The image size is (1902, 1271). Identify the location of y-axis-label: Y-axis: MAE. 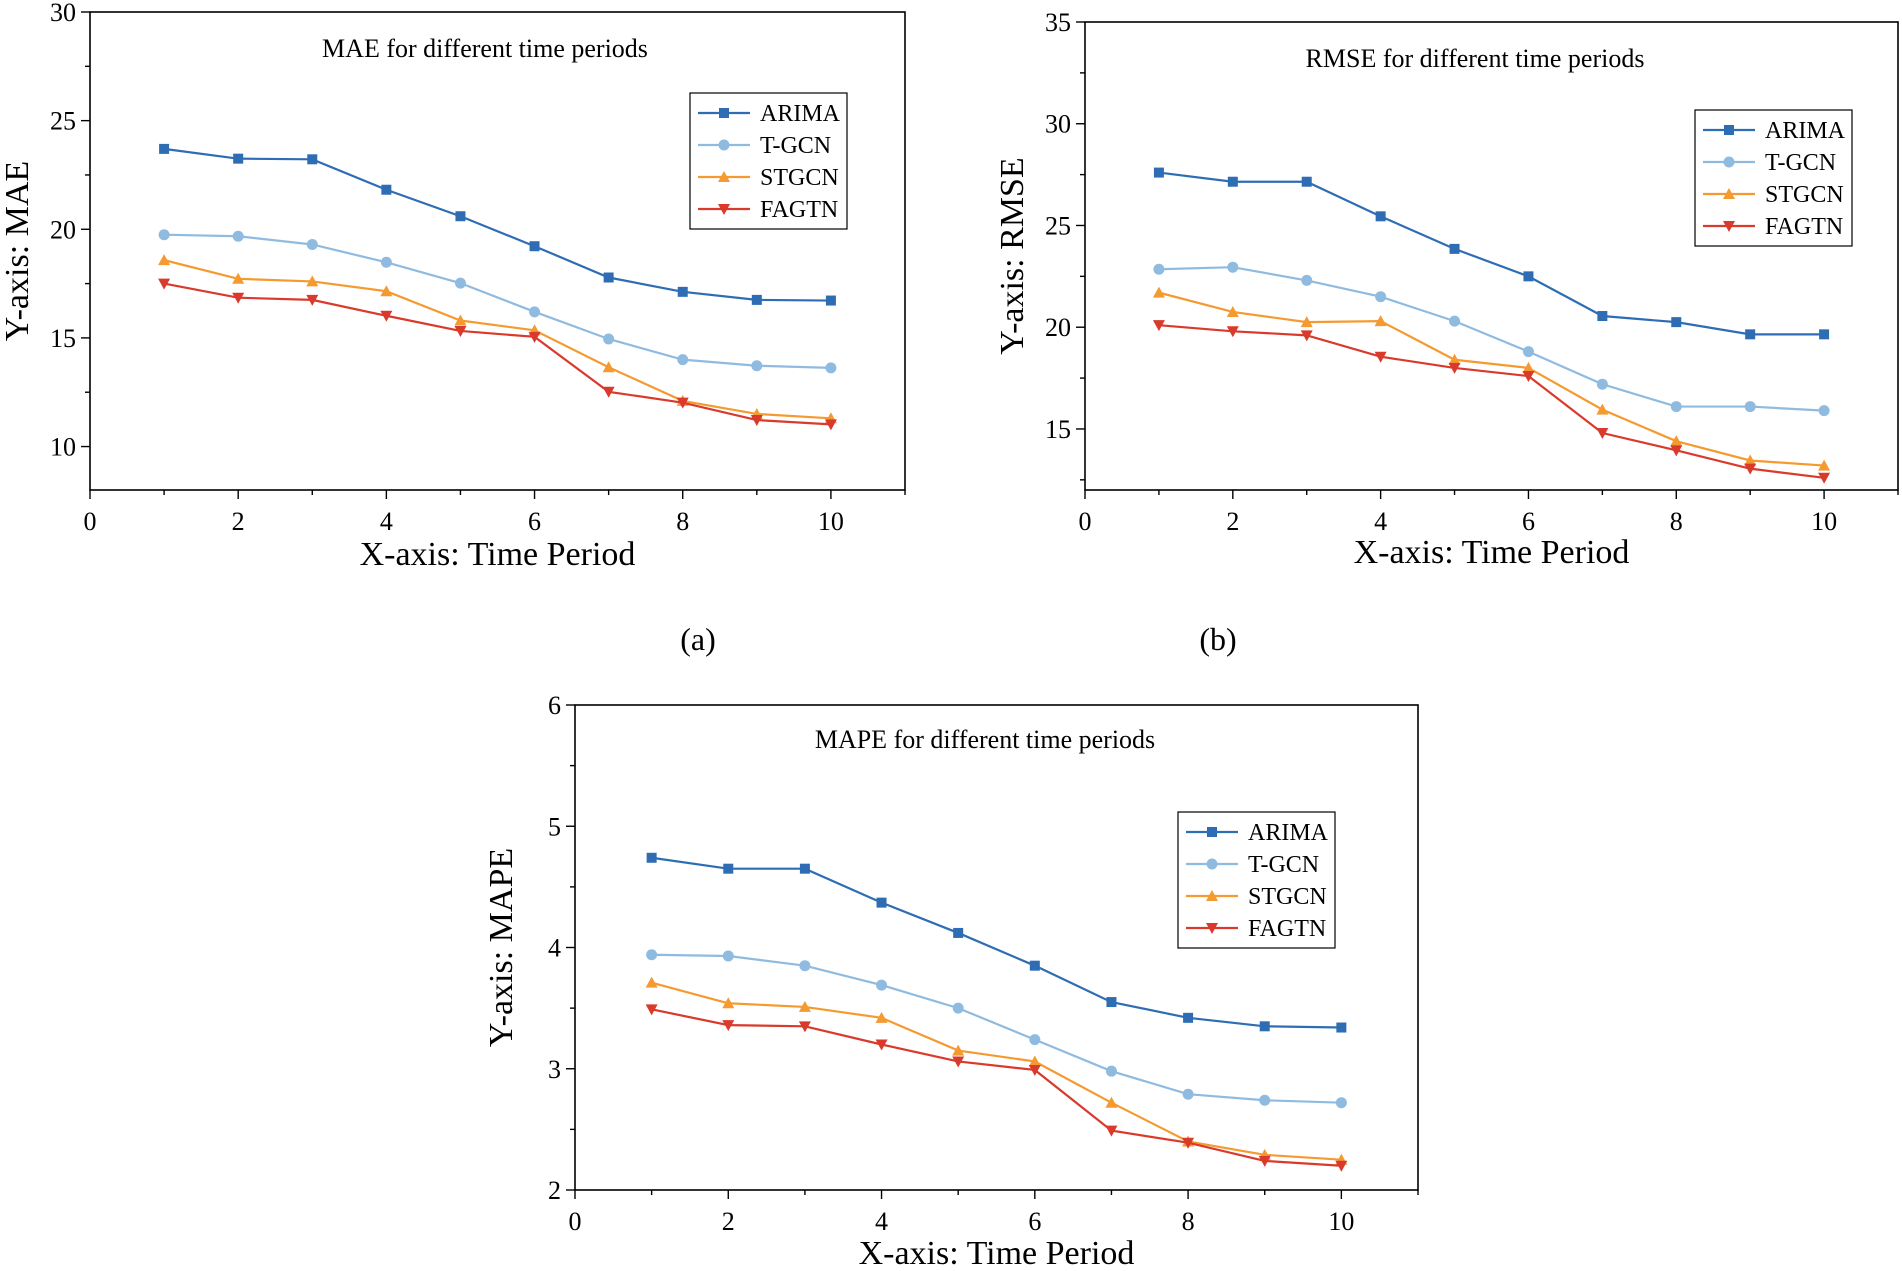
(18, 251).